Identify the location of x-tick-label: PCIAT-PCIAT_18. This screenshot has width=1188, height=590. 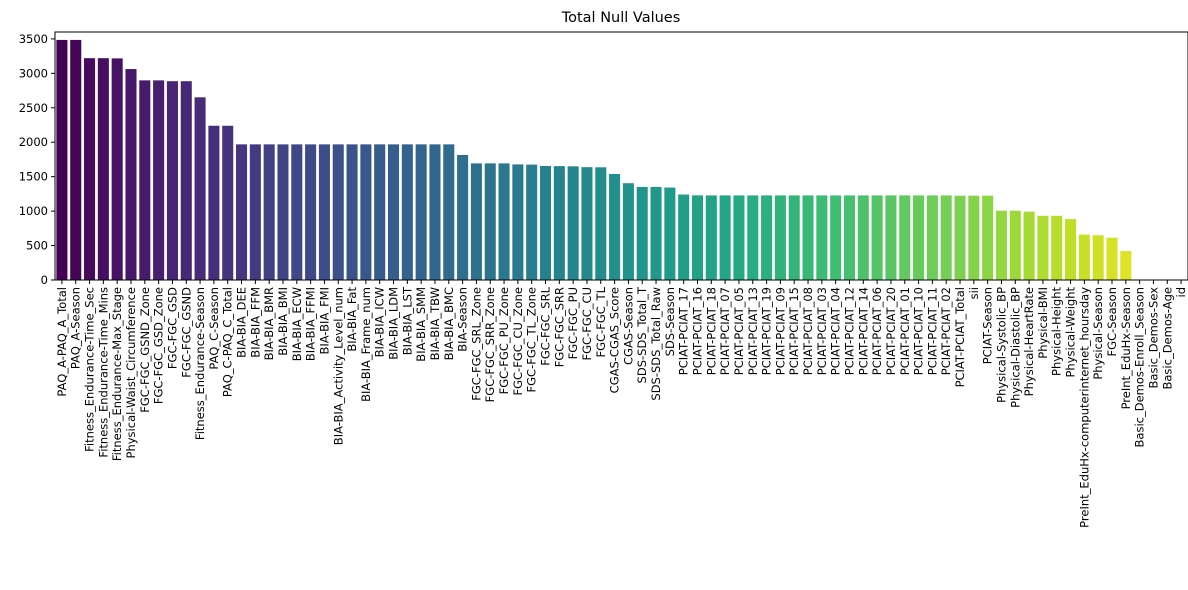
(711, 331).